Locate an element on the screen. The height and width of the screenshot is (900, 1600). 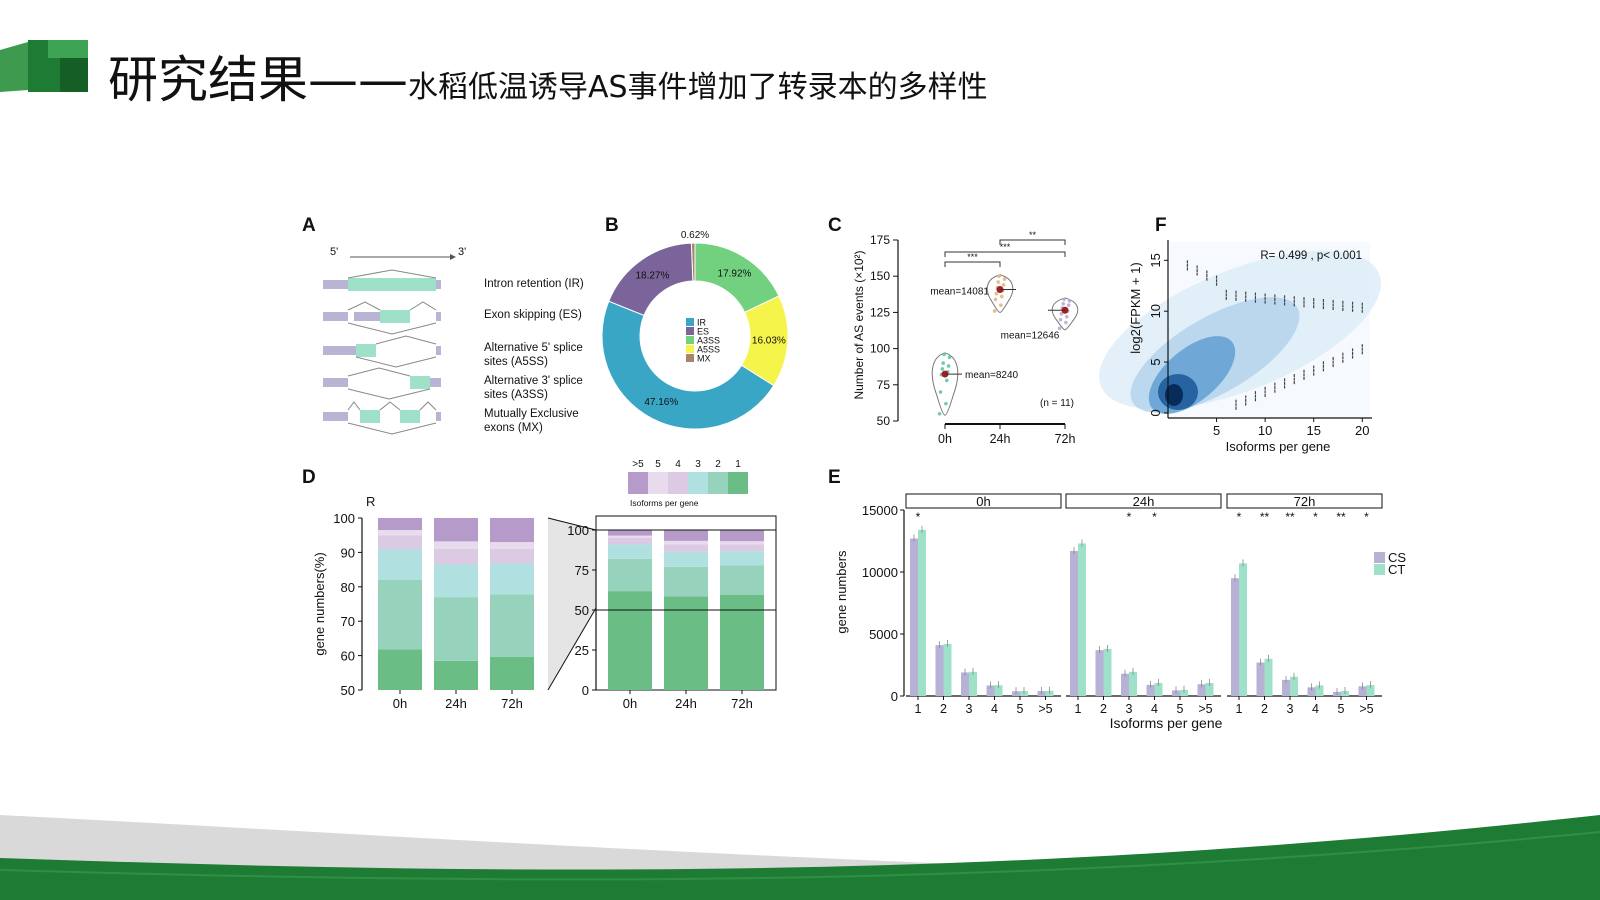
event-label-4b: sites (A3SS) is located at coordinates (516, 395).